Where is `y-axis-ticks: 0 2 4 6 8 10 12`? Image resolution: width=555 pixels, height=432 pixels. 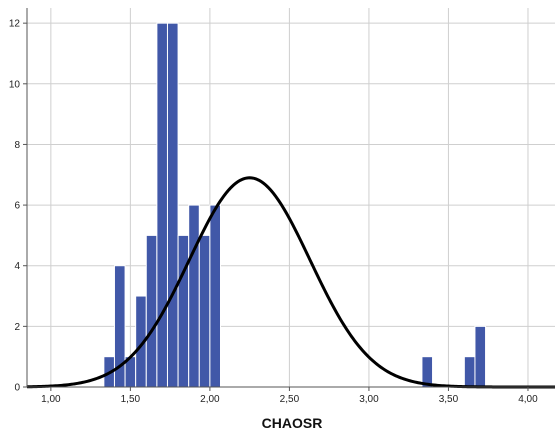 y-axis-ticks: 0 2 4 6 8 10 12 is located at coordinates (18, 206).